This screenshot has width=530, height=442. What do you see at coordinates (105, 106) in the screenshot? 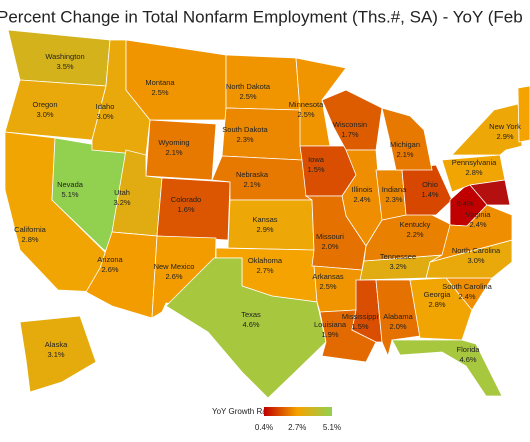
I see `state-name: Idaho` at bounding box center [105, 106].